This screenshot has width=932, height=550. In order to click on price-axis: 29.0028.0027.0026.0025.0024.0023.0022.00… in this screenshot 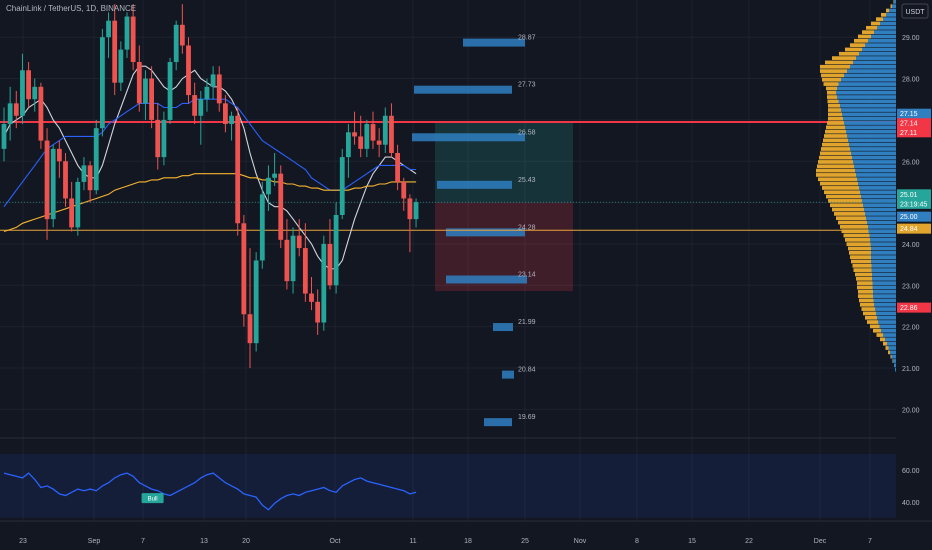, I will do `click(914, 275)`.